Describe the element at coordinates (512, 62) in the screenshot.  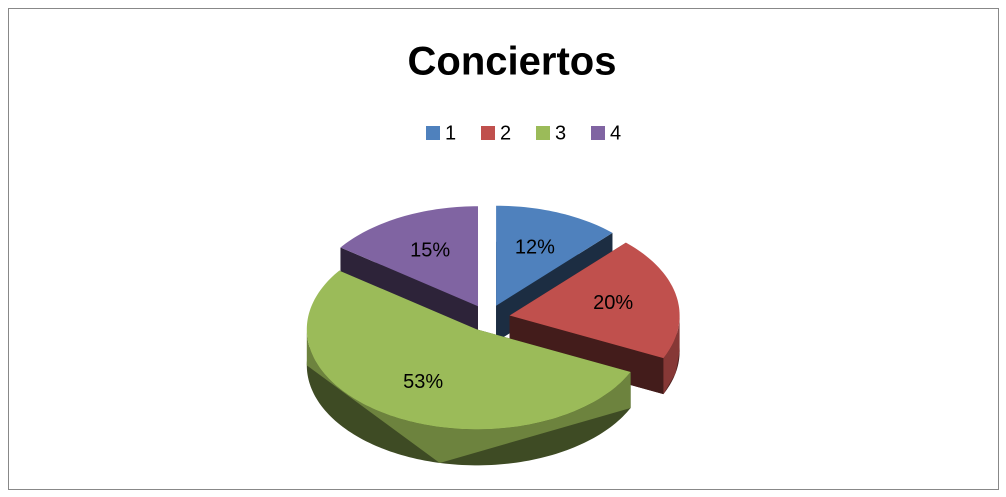
I see `chart-title: Conciertos` at that location.